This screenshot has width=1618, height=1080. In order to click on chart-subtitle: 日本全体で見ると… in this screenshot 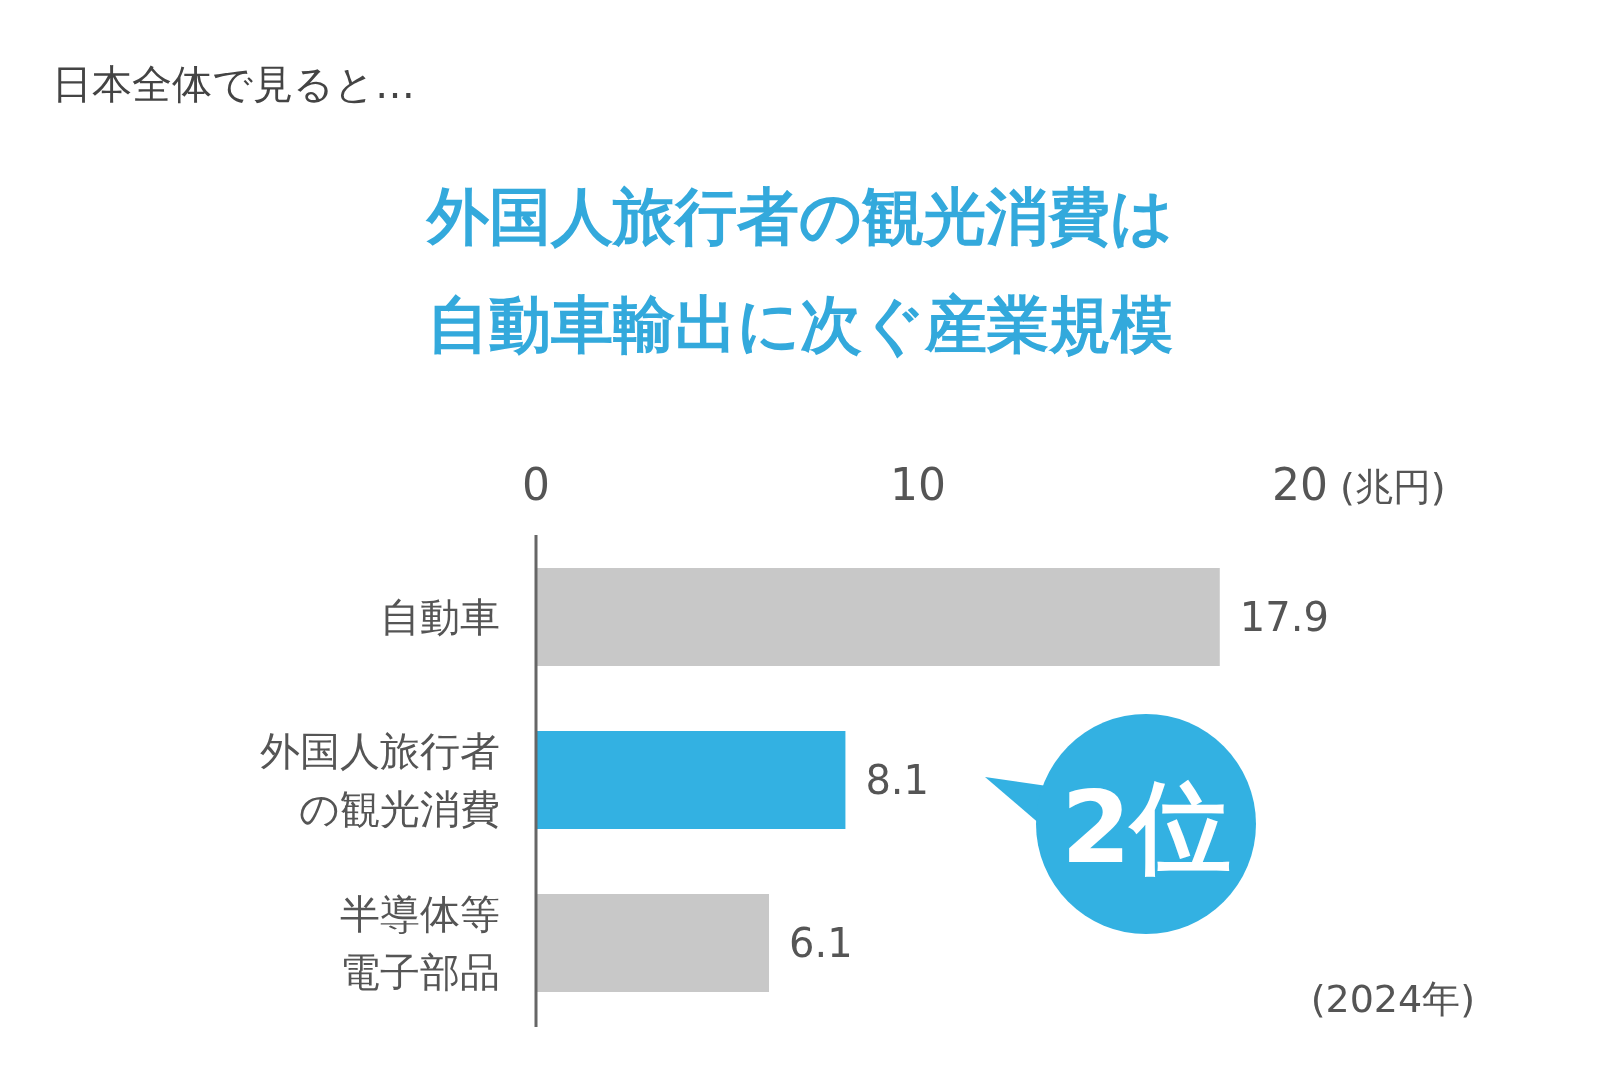, I will do `click(233, 84)`.